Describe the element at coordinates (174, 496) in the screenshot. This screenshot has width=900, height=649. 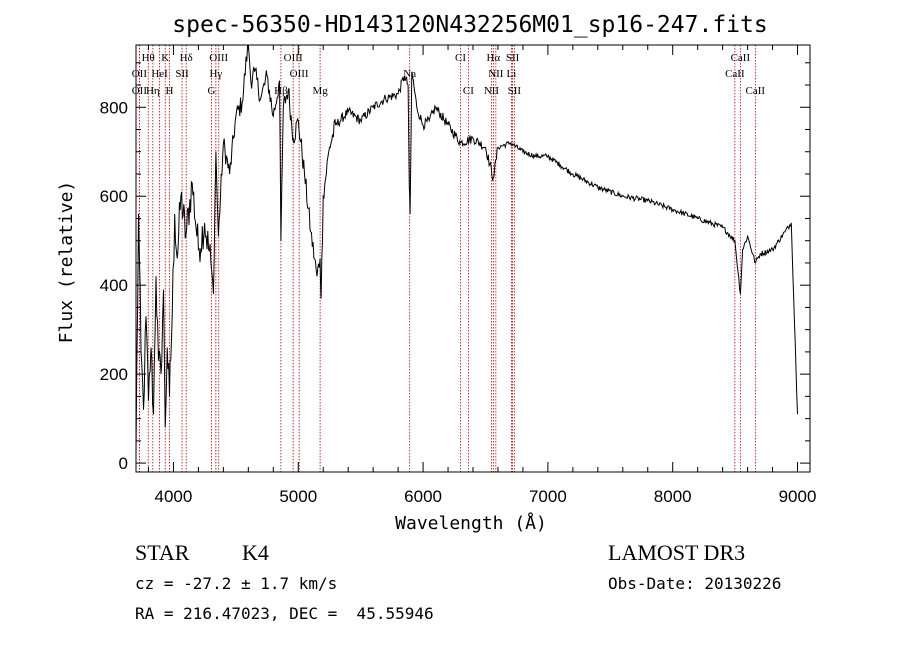
I see `x-tick-label: 4000` at that location.